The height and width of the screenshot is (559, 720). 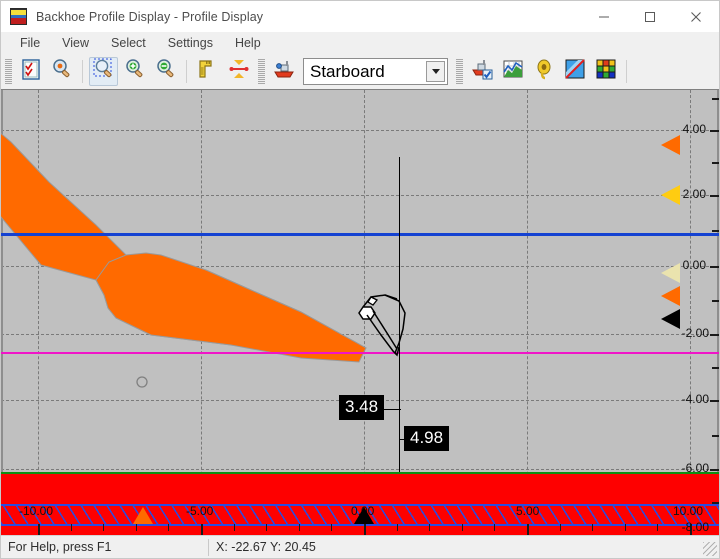 What do you see at coordinates (670, 145) in the screenshot?
I see `marker-cut-orange-upper` at bounding box center [670, 145].